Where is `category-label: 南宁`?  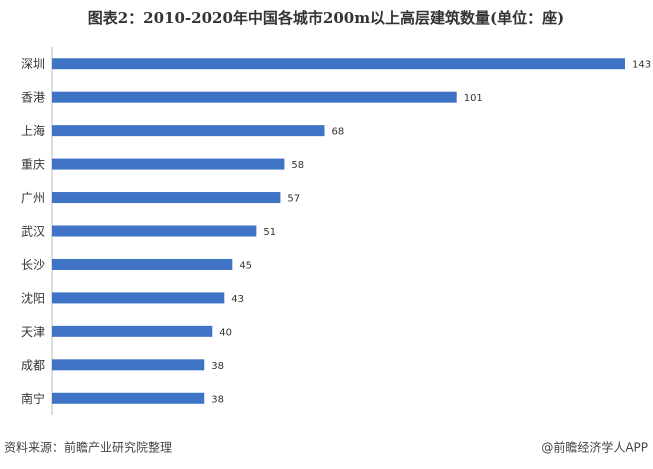 category-label: 南宁 is located at coordinates (33, 398).